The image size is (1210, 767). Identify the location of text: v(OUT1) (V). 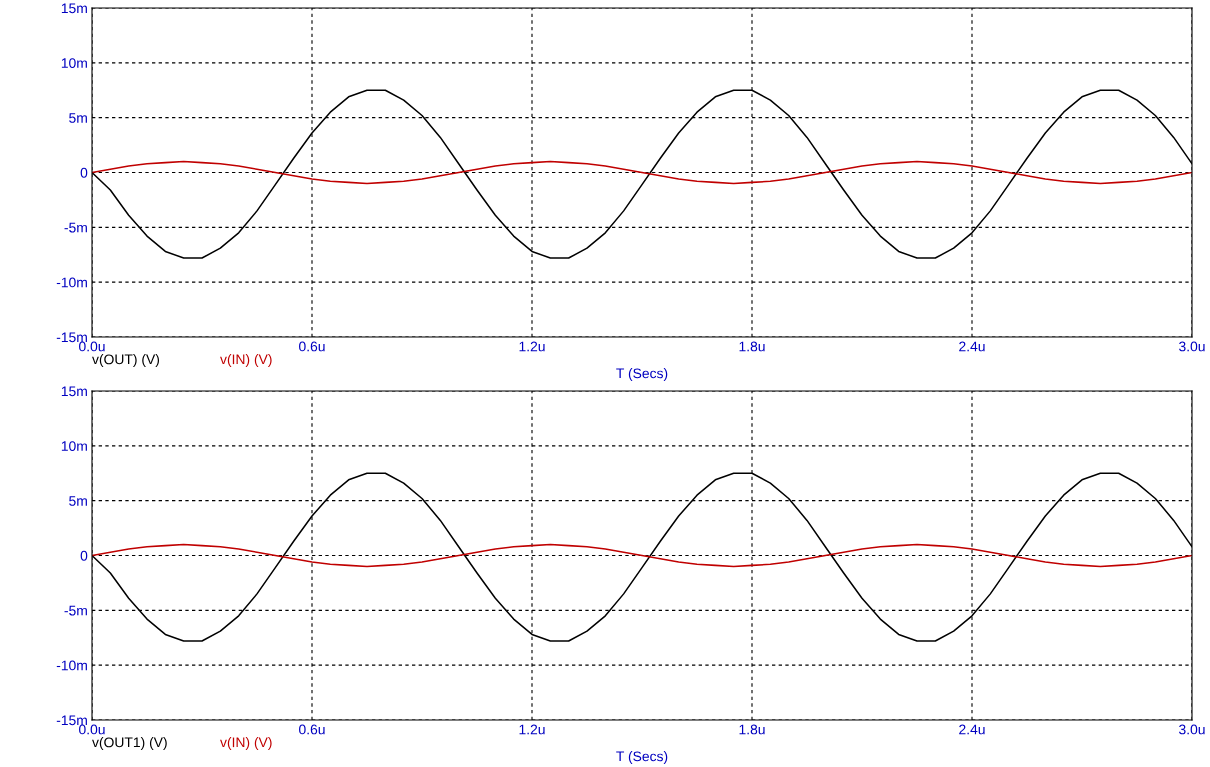
(129, 743).